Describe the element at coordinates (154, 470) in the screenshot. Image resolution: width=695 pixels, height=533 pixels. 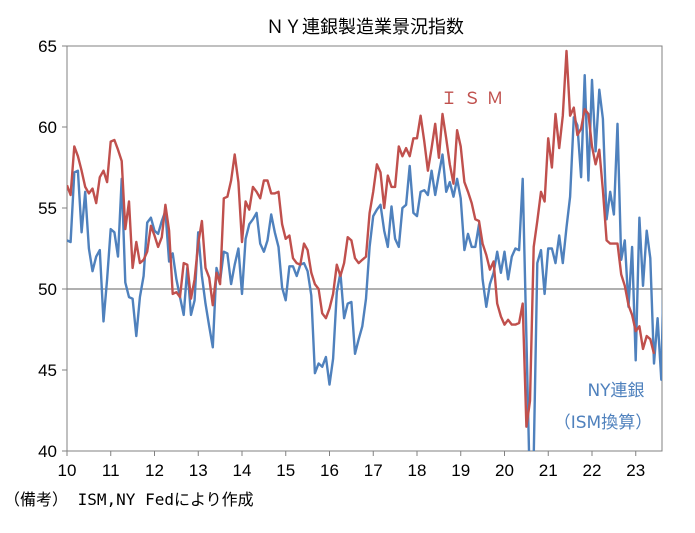
I see `x-tick-label: 12` at that location.